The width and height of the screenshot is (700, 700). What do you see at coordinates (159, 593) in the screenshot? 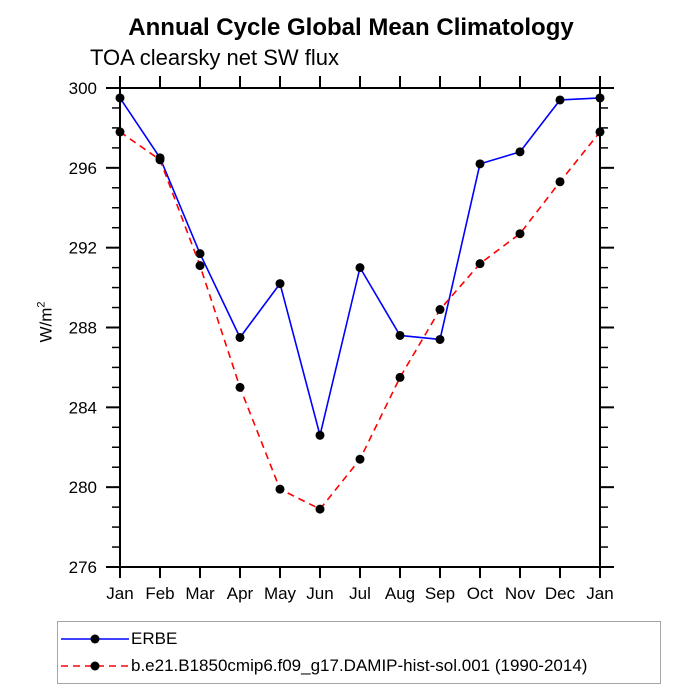
I see `x-tick-label: Feb` at bounding box center [159, 593].